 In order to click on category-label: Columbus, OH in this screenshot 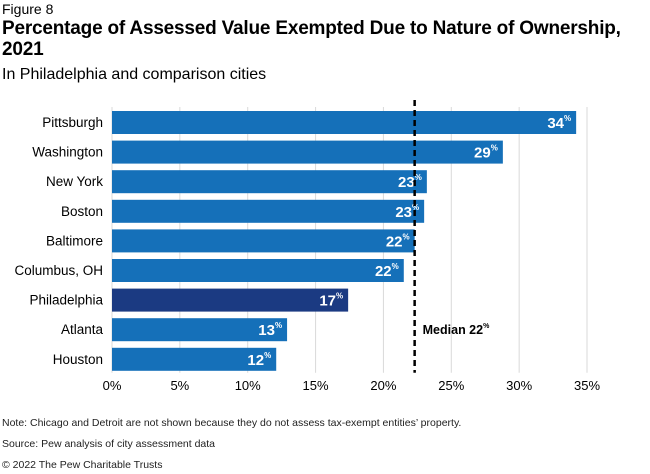, I will do `click(58, 270)`.